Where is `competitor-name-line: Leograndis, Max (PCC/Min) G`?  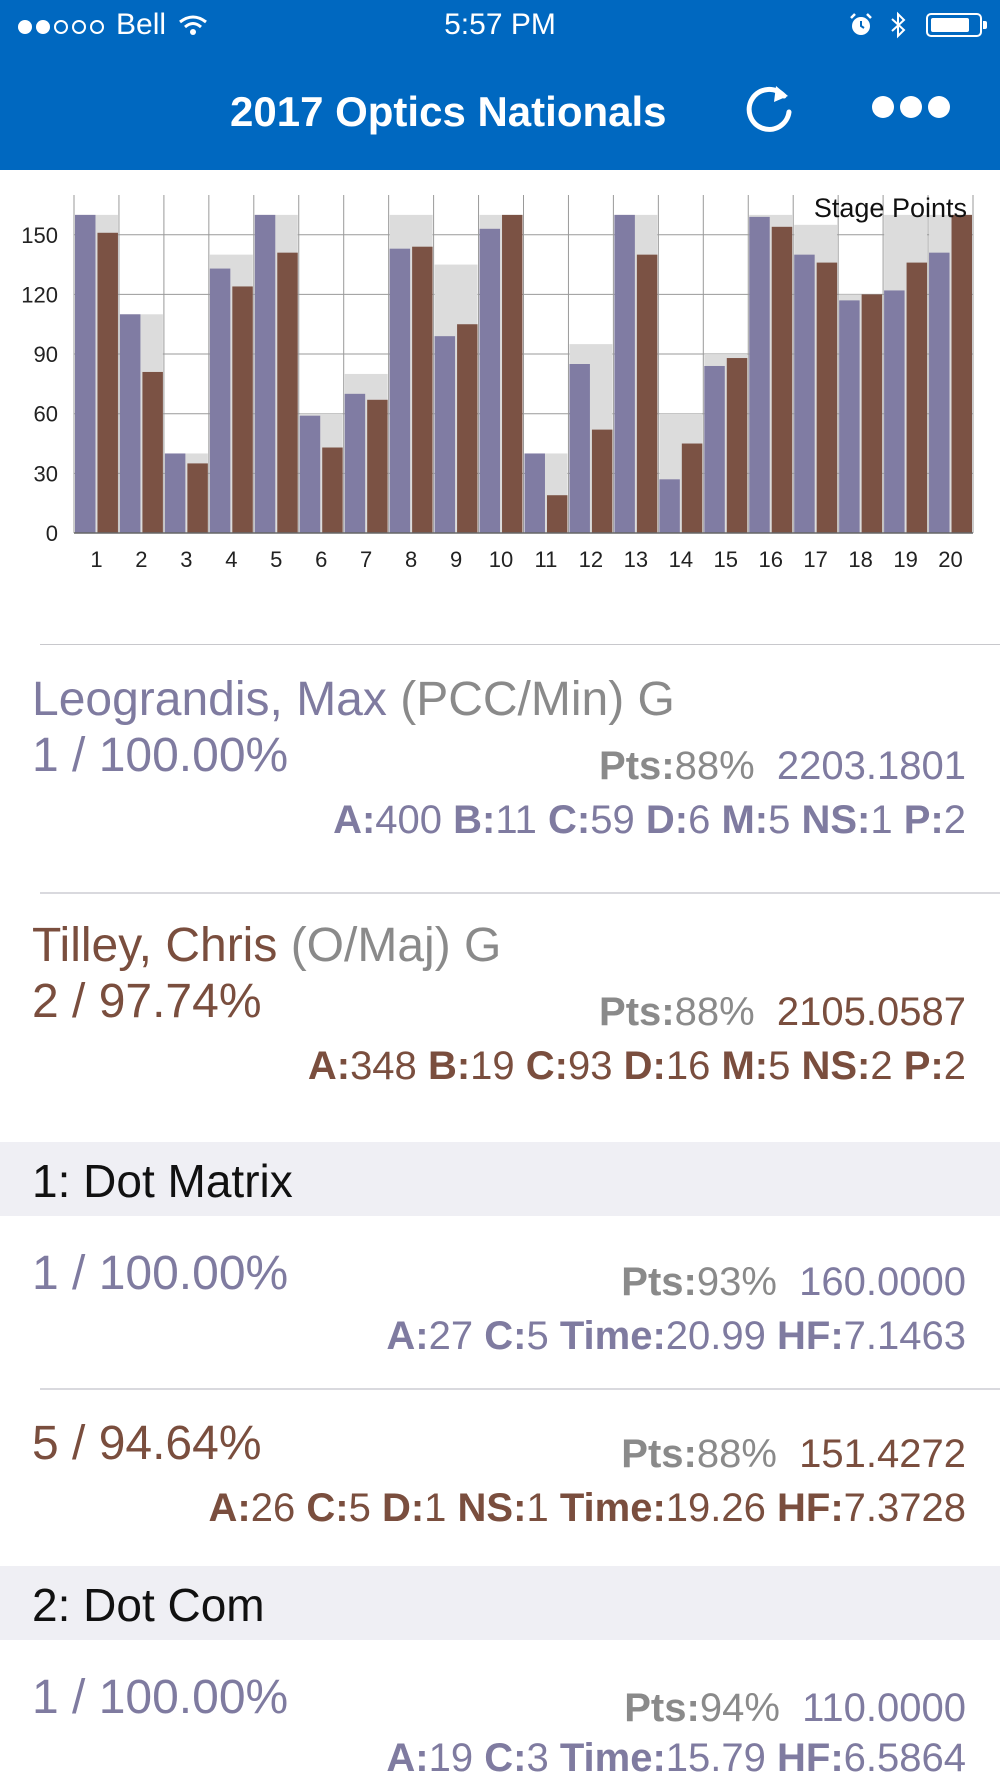 competitor-name-line: Leograndis, Max (PCC/Min) G is located at coordinates (353, 699).